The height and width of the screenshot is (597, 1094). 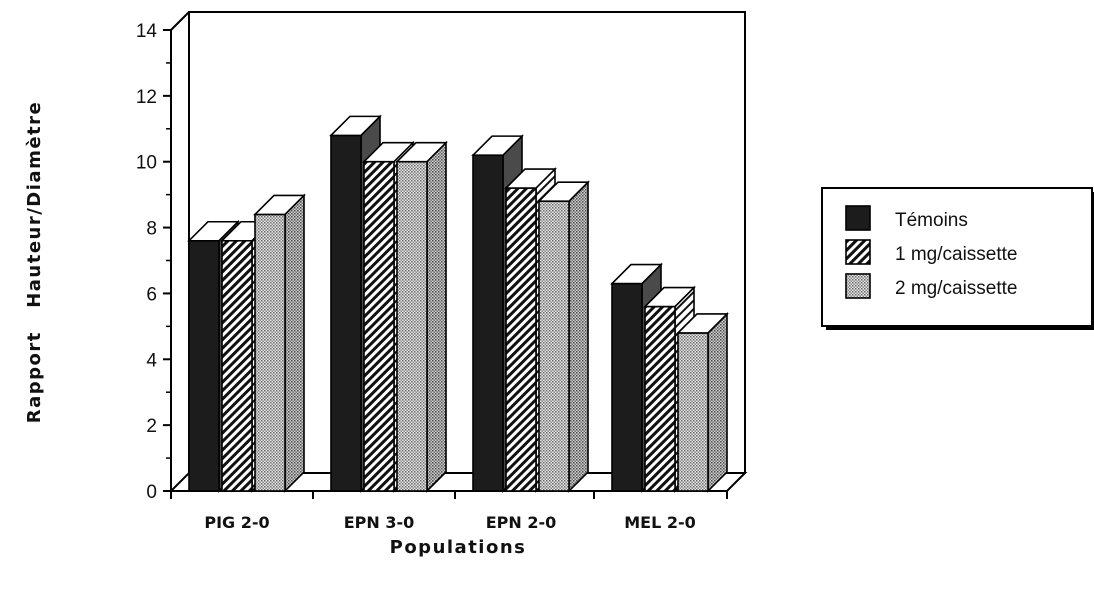 What do you see at coordinates (458, 547) in the screenshot?
I see `x-axis-title: Populations` at bounding box center [458, 547].